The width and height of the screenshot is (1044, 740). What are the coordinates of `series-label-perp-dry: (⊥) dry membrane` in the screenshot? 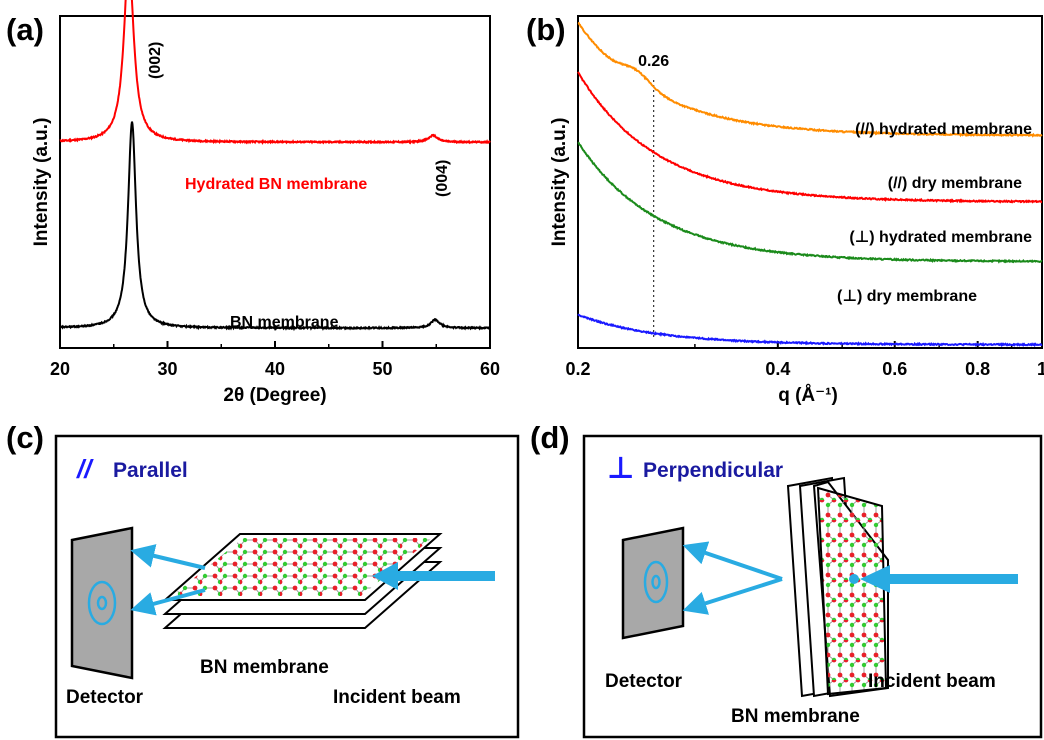 It's located at (907, 296).